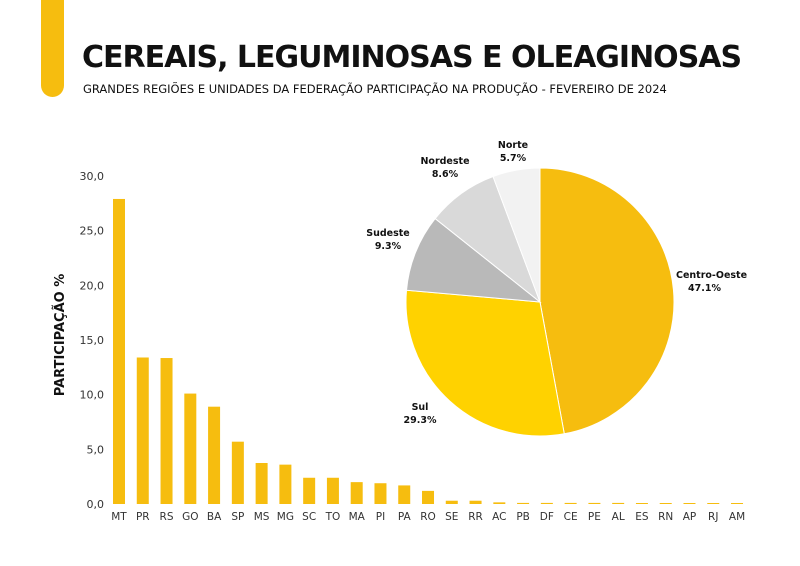 This screenshot has height=566, width=800. Describe the element at coordinates (143, 517) in the screenshot. I see `x-tick-label: PR` at that location.